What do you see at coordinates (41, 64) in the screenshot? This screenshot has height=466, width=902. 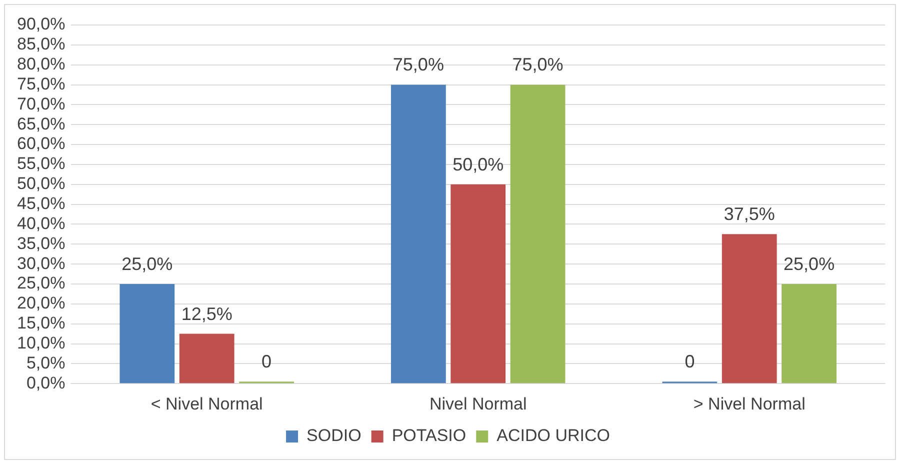 I see `y-tick-label: 80,0%` at bounding box center [41, 64].